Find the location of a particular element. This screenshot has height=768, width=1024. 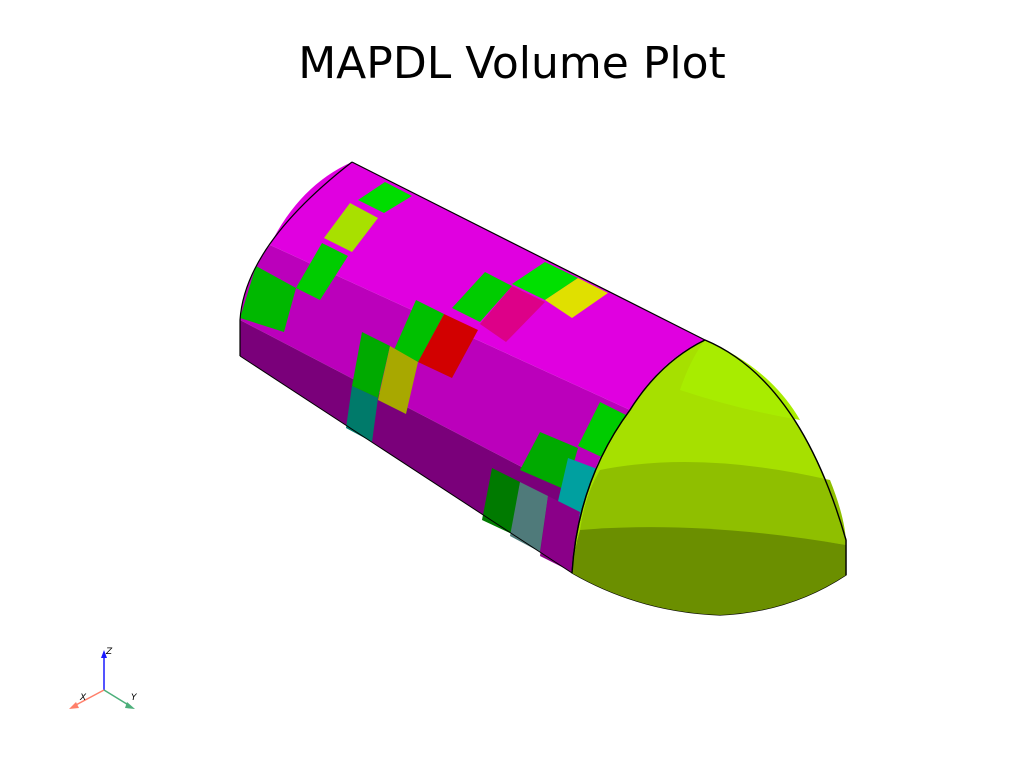

cell-magenta-hot is located at coordinates (512, 314).